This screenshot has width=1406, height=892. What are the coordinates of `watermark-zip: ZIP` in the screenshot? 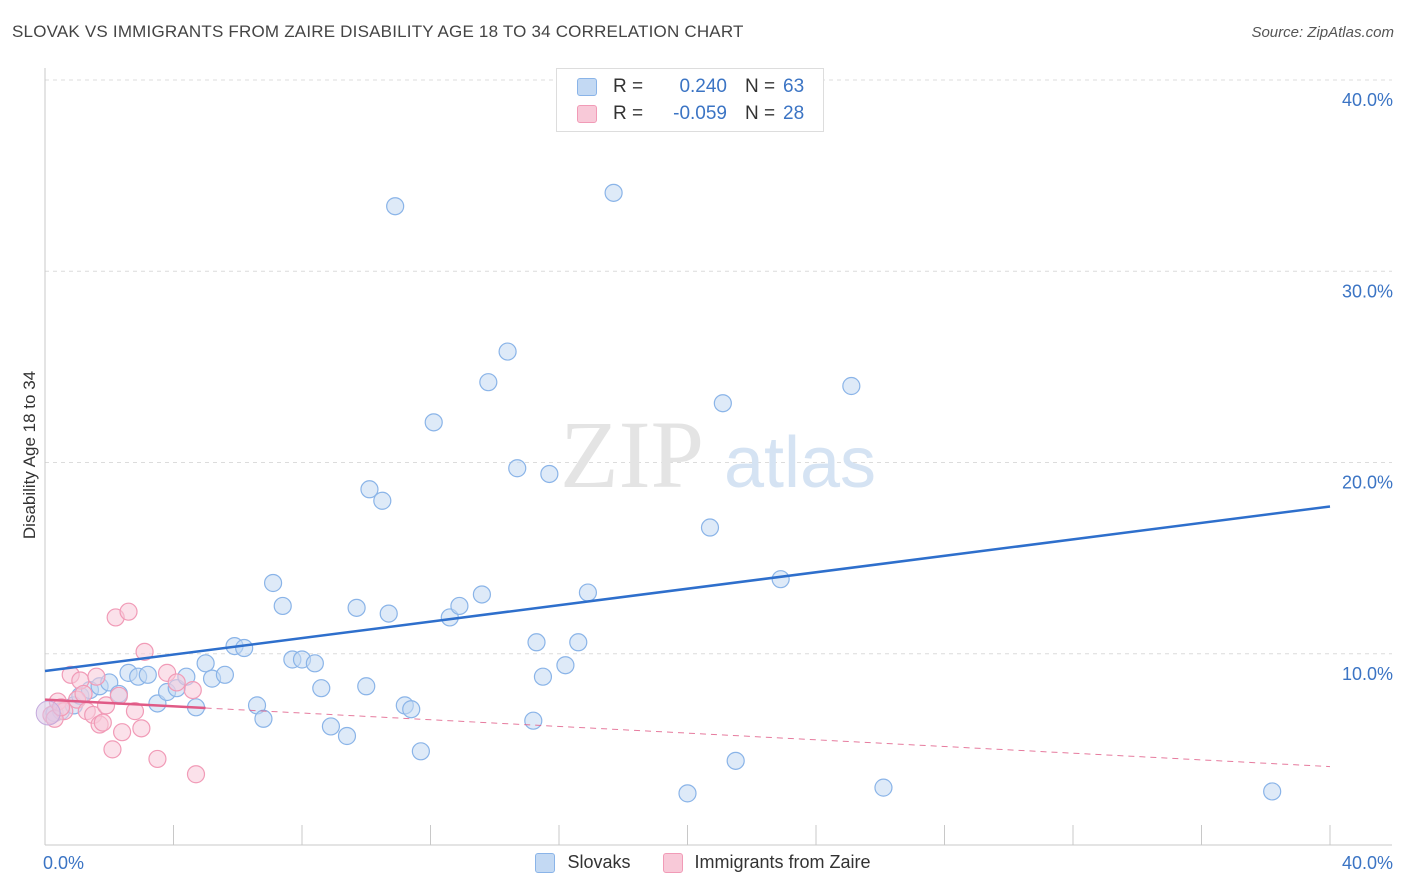 It's located at (632, 454).